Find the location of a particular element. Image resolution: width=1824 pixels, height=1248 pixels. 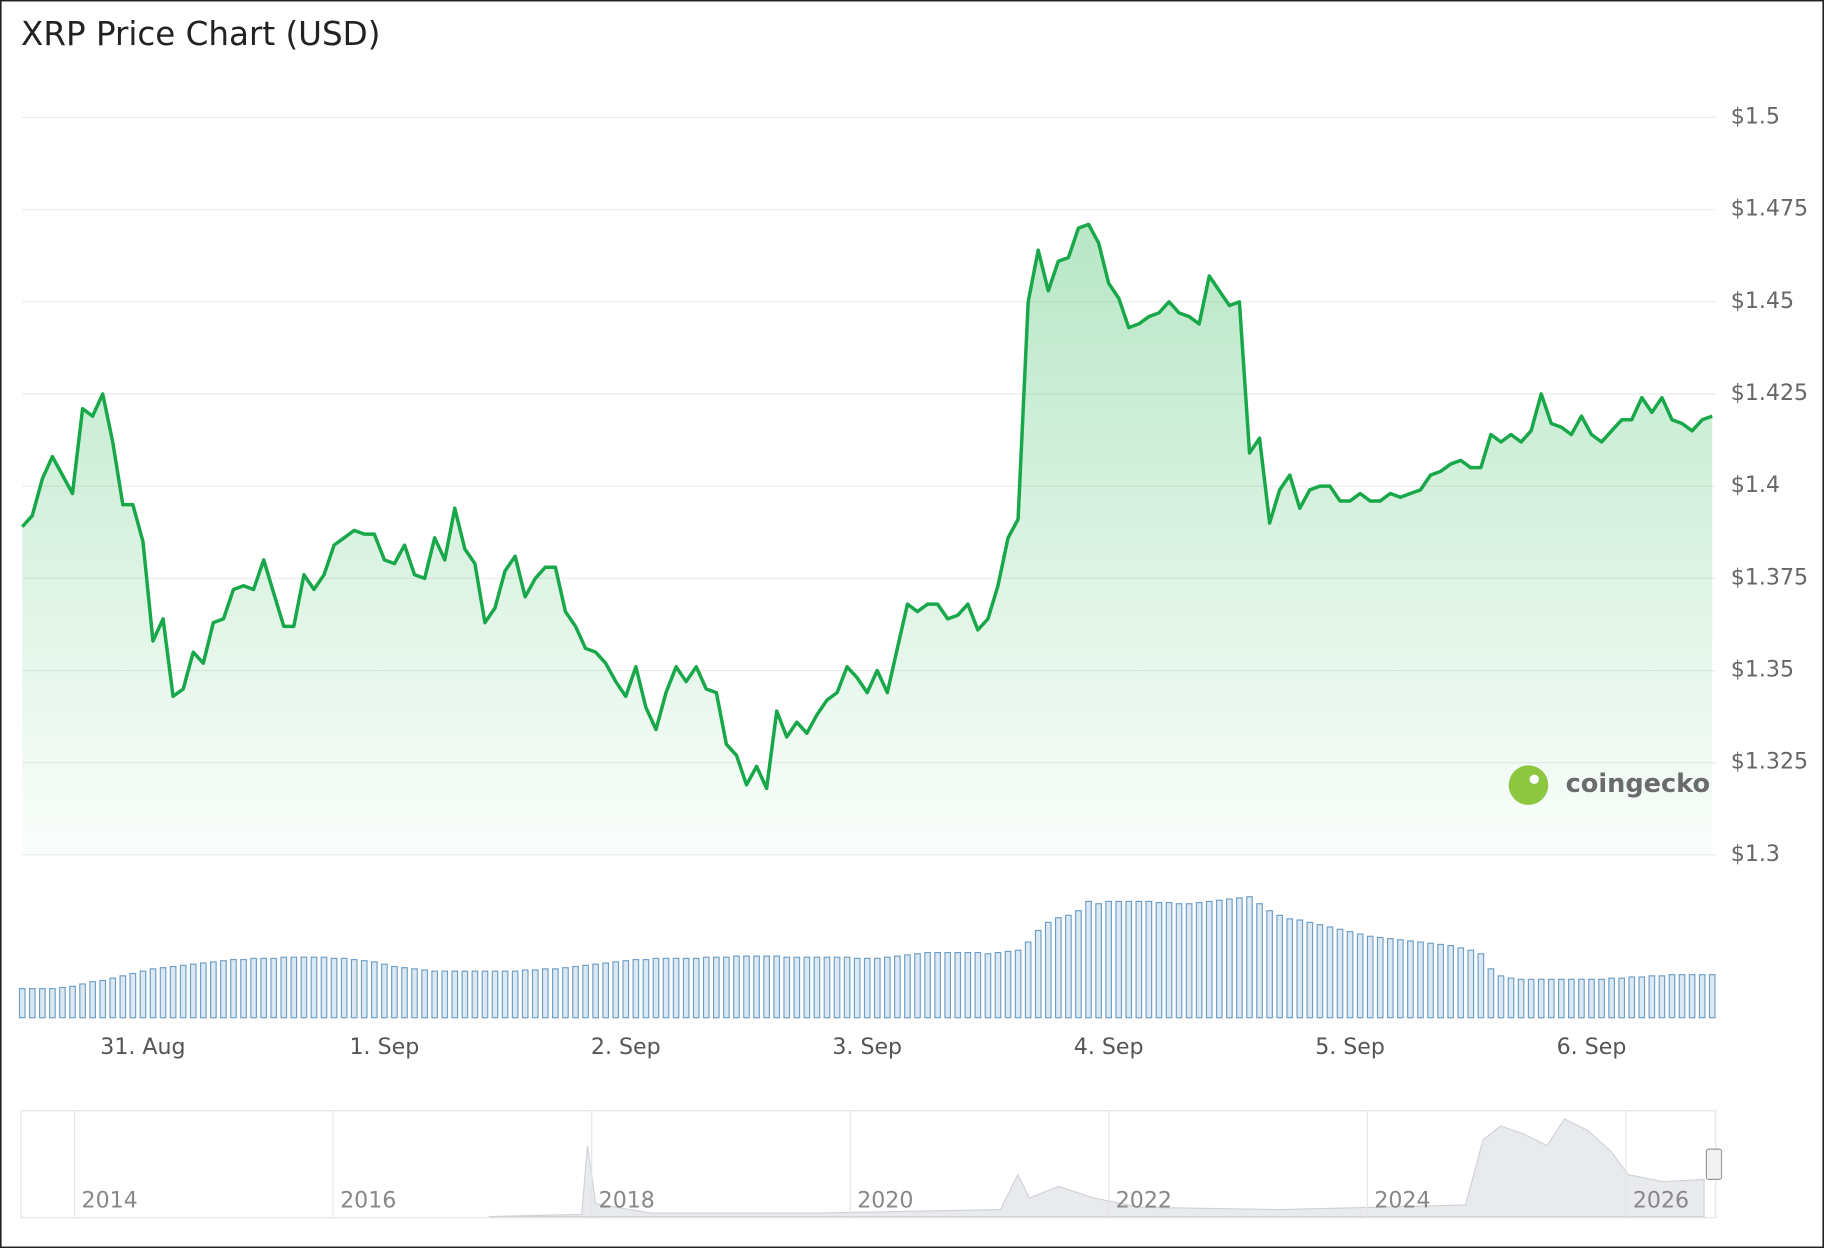

watermark-logo-eye is located at coordinates (1534, 779).